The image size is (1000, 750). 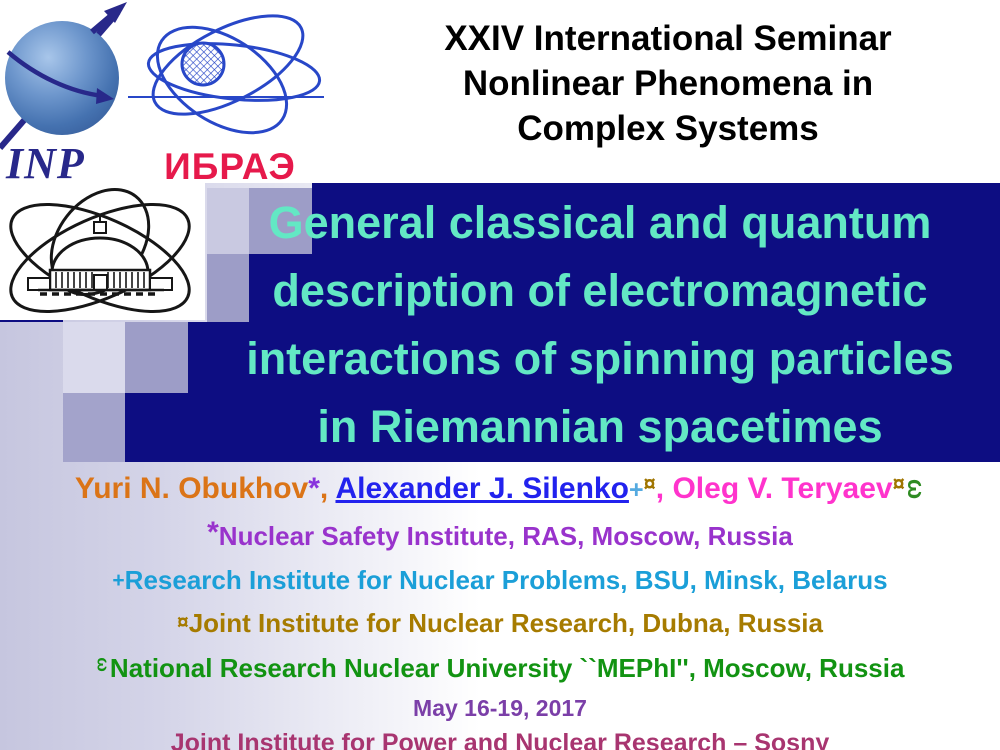 What do you see at coordinates (600, 290) in the screenshot?
I see `slide-title-line-2: description of electromagnetic` at bounding box center [600, 290].